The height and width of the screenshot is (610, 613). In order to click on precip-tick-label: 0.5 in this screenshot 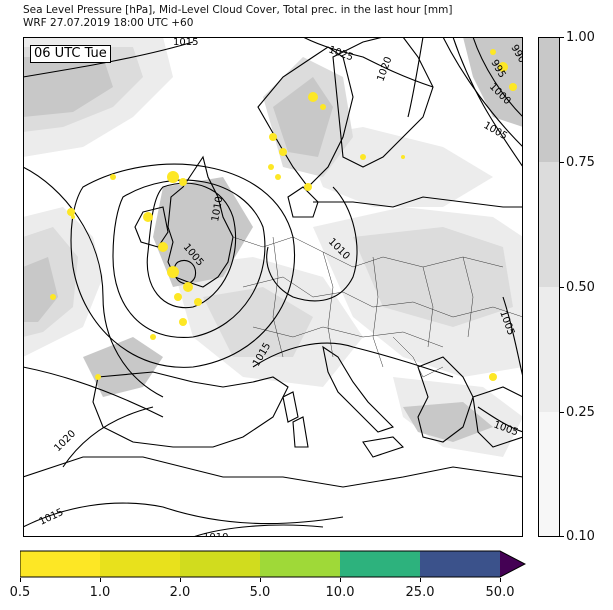, I will do `click(20, 592)`.